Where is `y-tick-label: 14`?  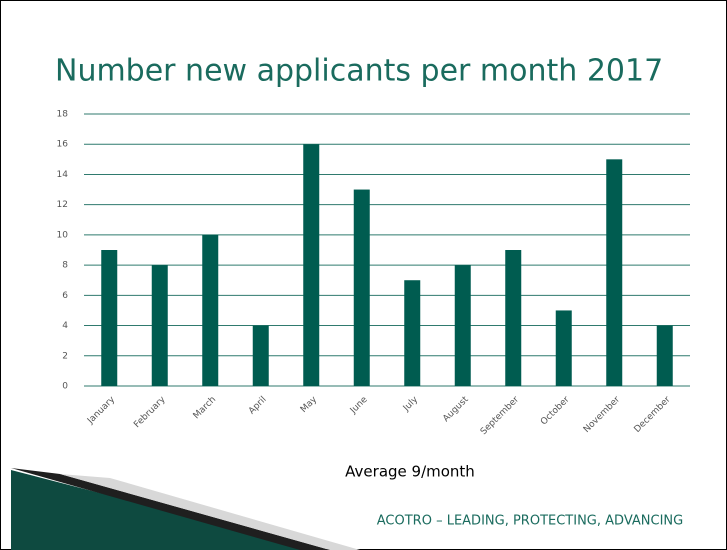 y-tick-label: 14 is located at coordinates (63, 175).